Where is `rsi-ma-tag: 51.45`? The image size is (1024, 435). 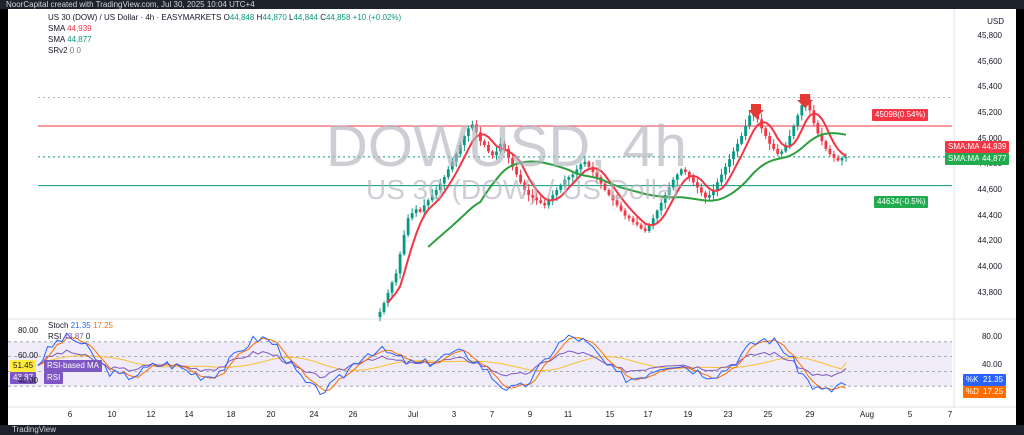 rsi-ma-tag: 51.45 is located at coordinates (23, 366).